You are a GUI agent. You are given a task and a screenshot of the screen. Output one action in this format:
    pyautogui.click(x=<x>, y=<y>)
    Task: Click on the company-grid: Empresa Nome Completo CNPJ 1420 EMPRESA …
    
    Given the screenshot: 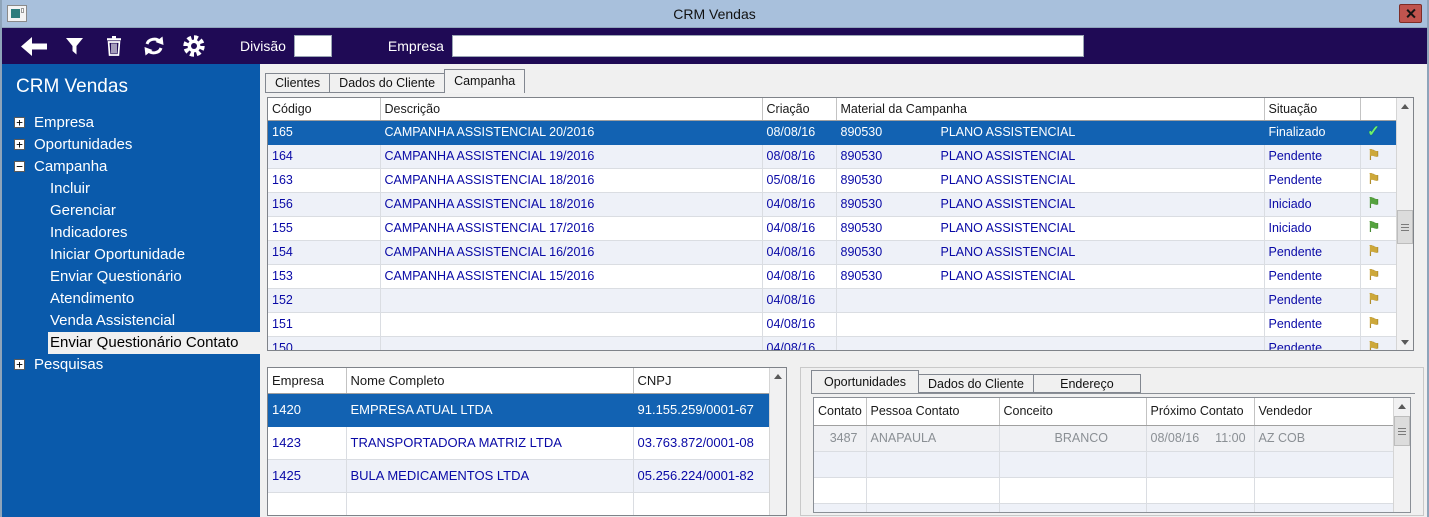 What is the action you would take?
    pyautogui.click(x=527, y=441)
    